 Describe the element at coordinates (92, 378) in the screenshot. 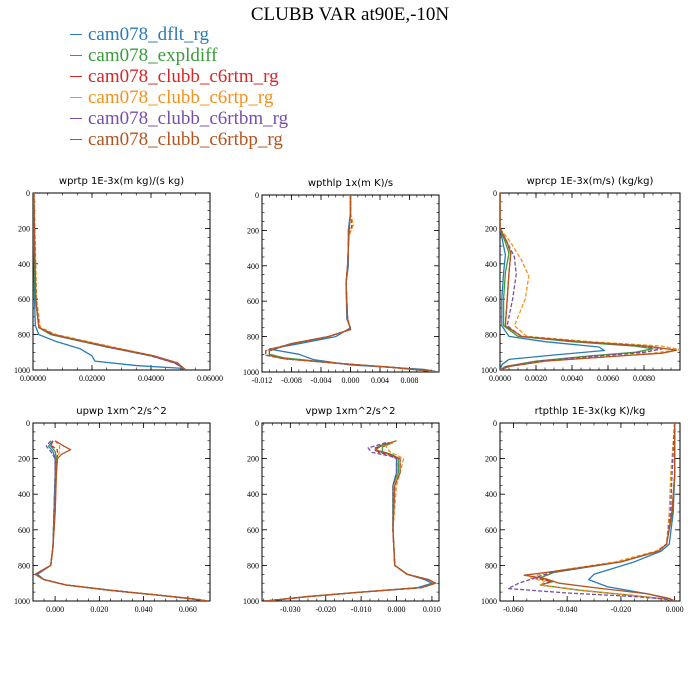

I see `x-tick-label: 0.02000` at that location.